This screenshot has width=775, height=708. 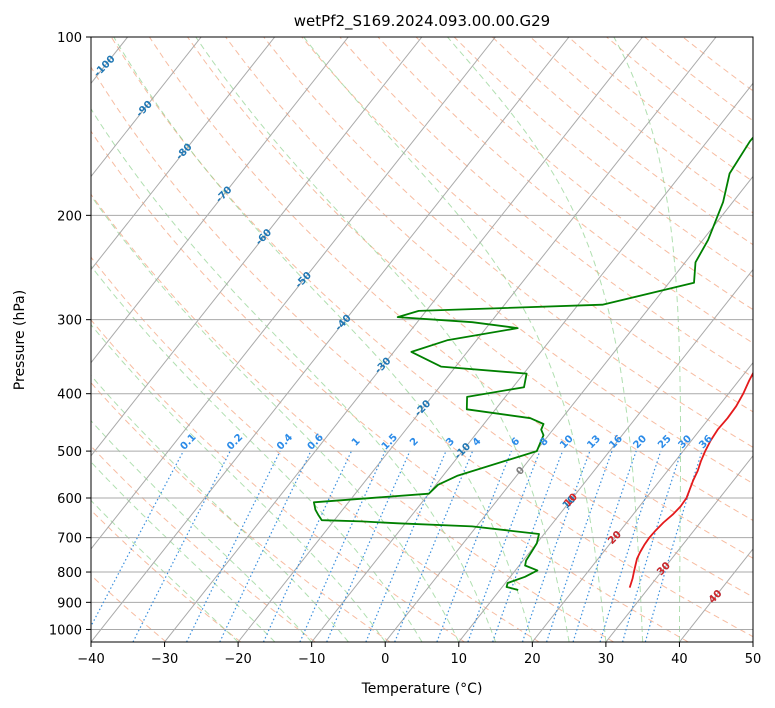 I want to click on x-tick-label: −30, so click(x=164, y=659).